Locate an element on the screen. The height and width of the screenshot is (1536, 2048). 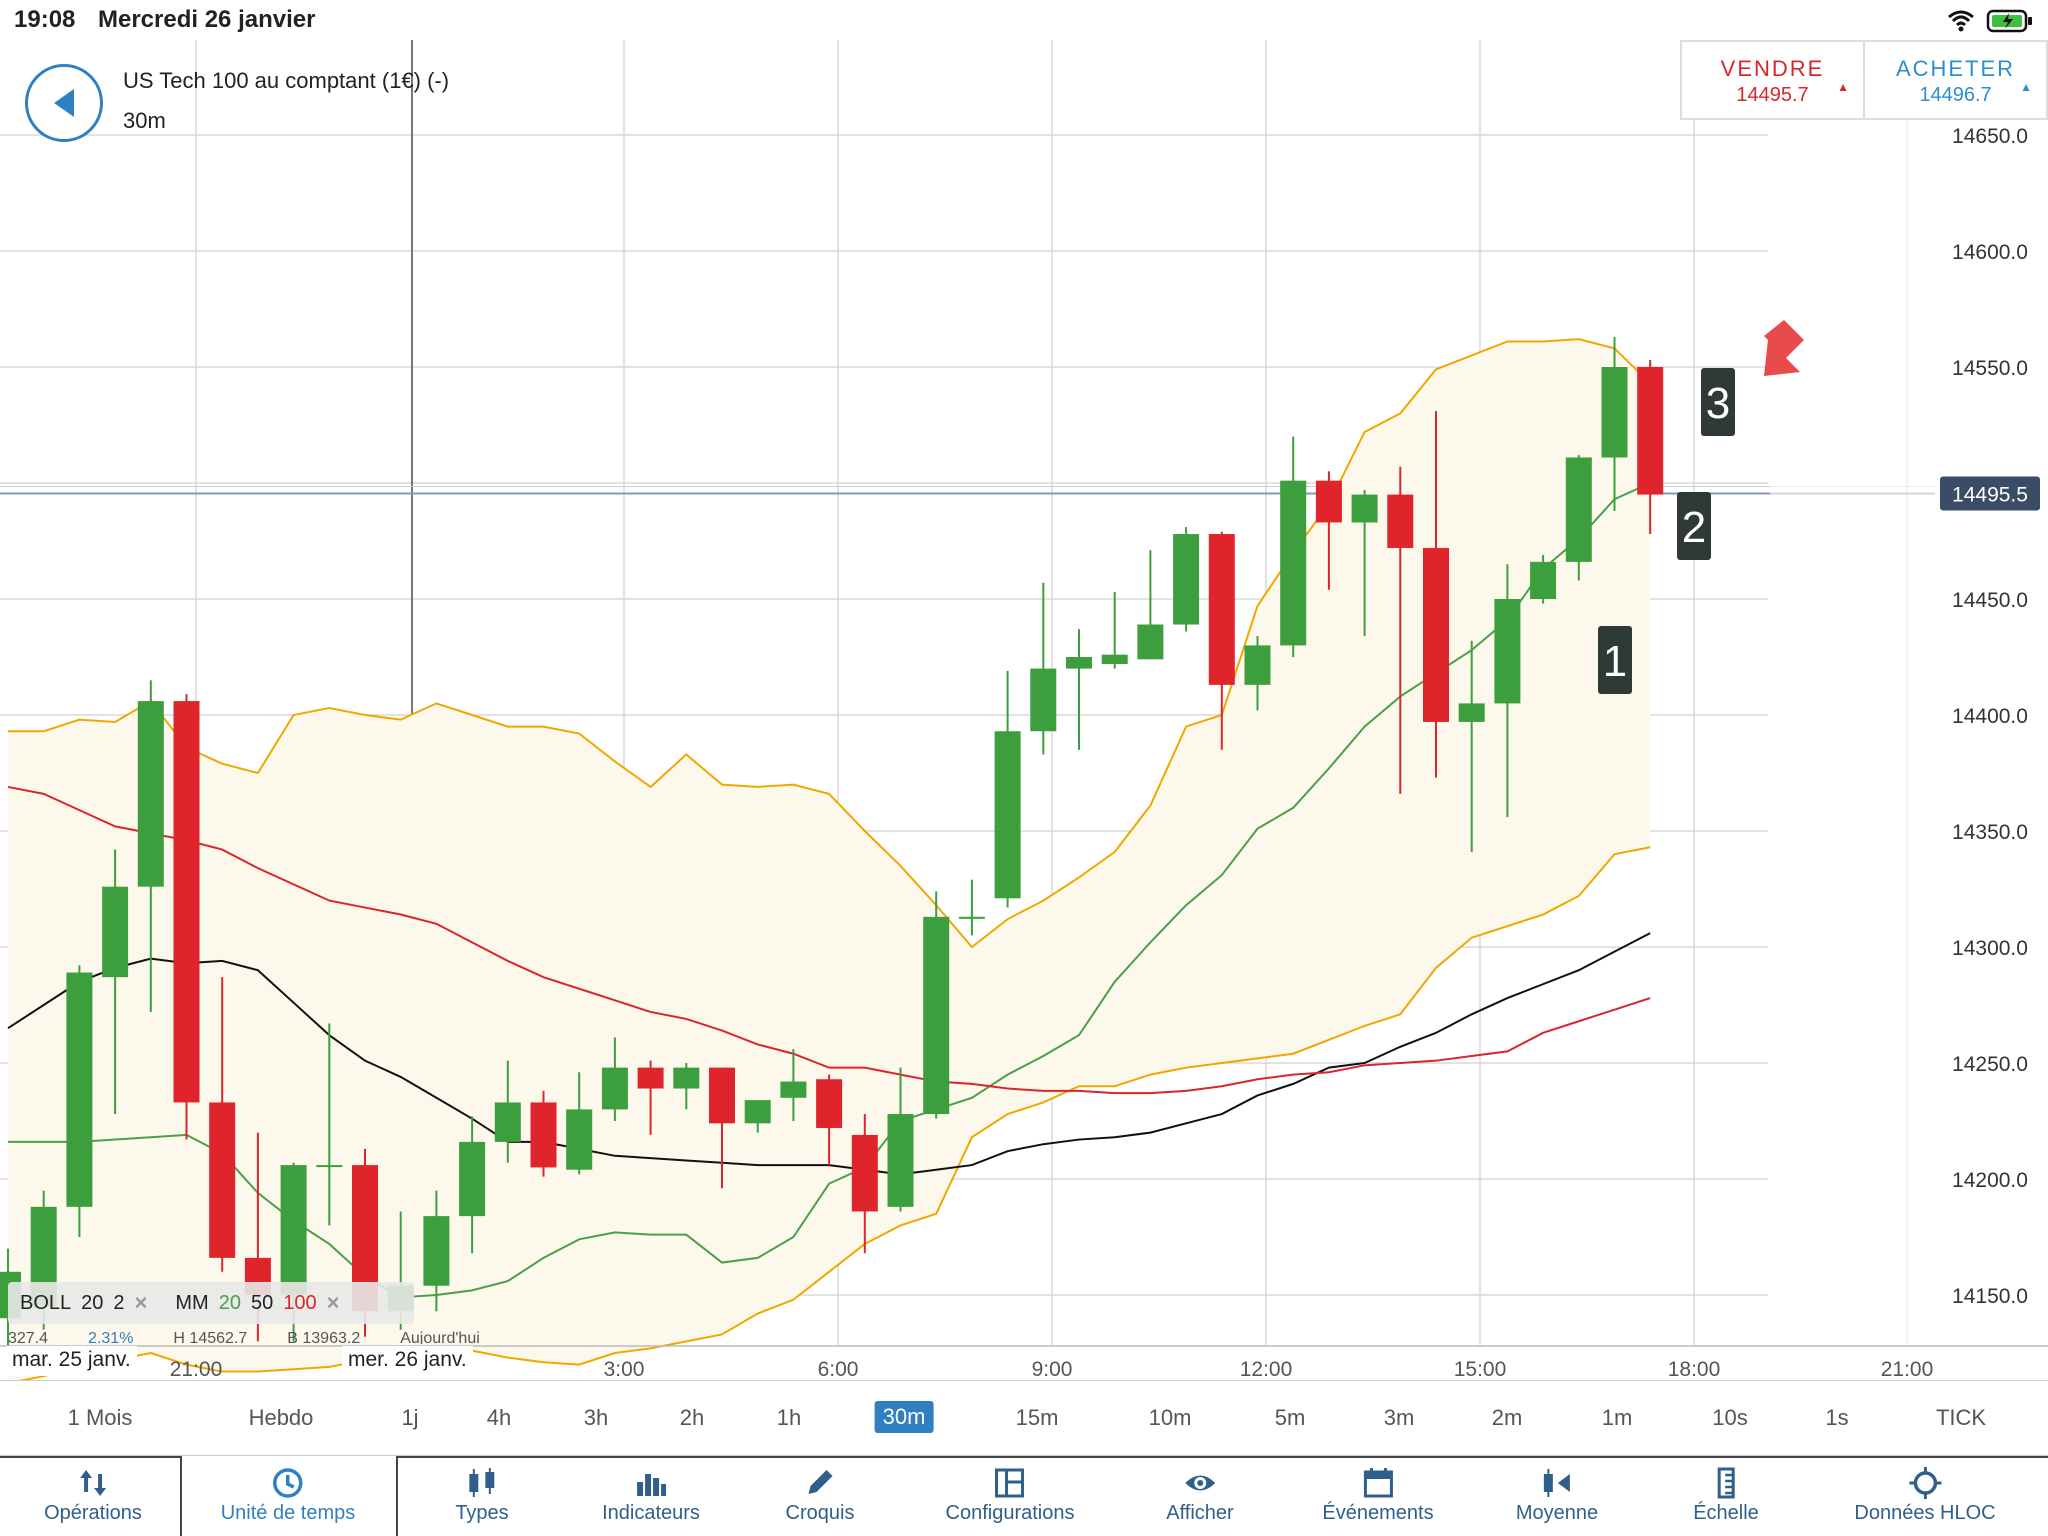
boll-deviation: 2 is located at coordinates (119, 1302).